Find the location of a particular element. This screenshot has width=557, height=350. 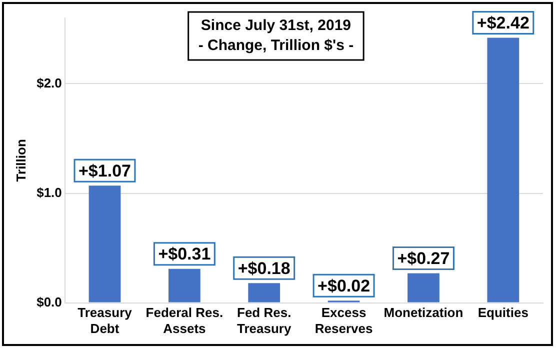

y-tick-label: $1.0 is located at coordinates (49, 192).